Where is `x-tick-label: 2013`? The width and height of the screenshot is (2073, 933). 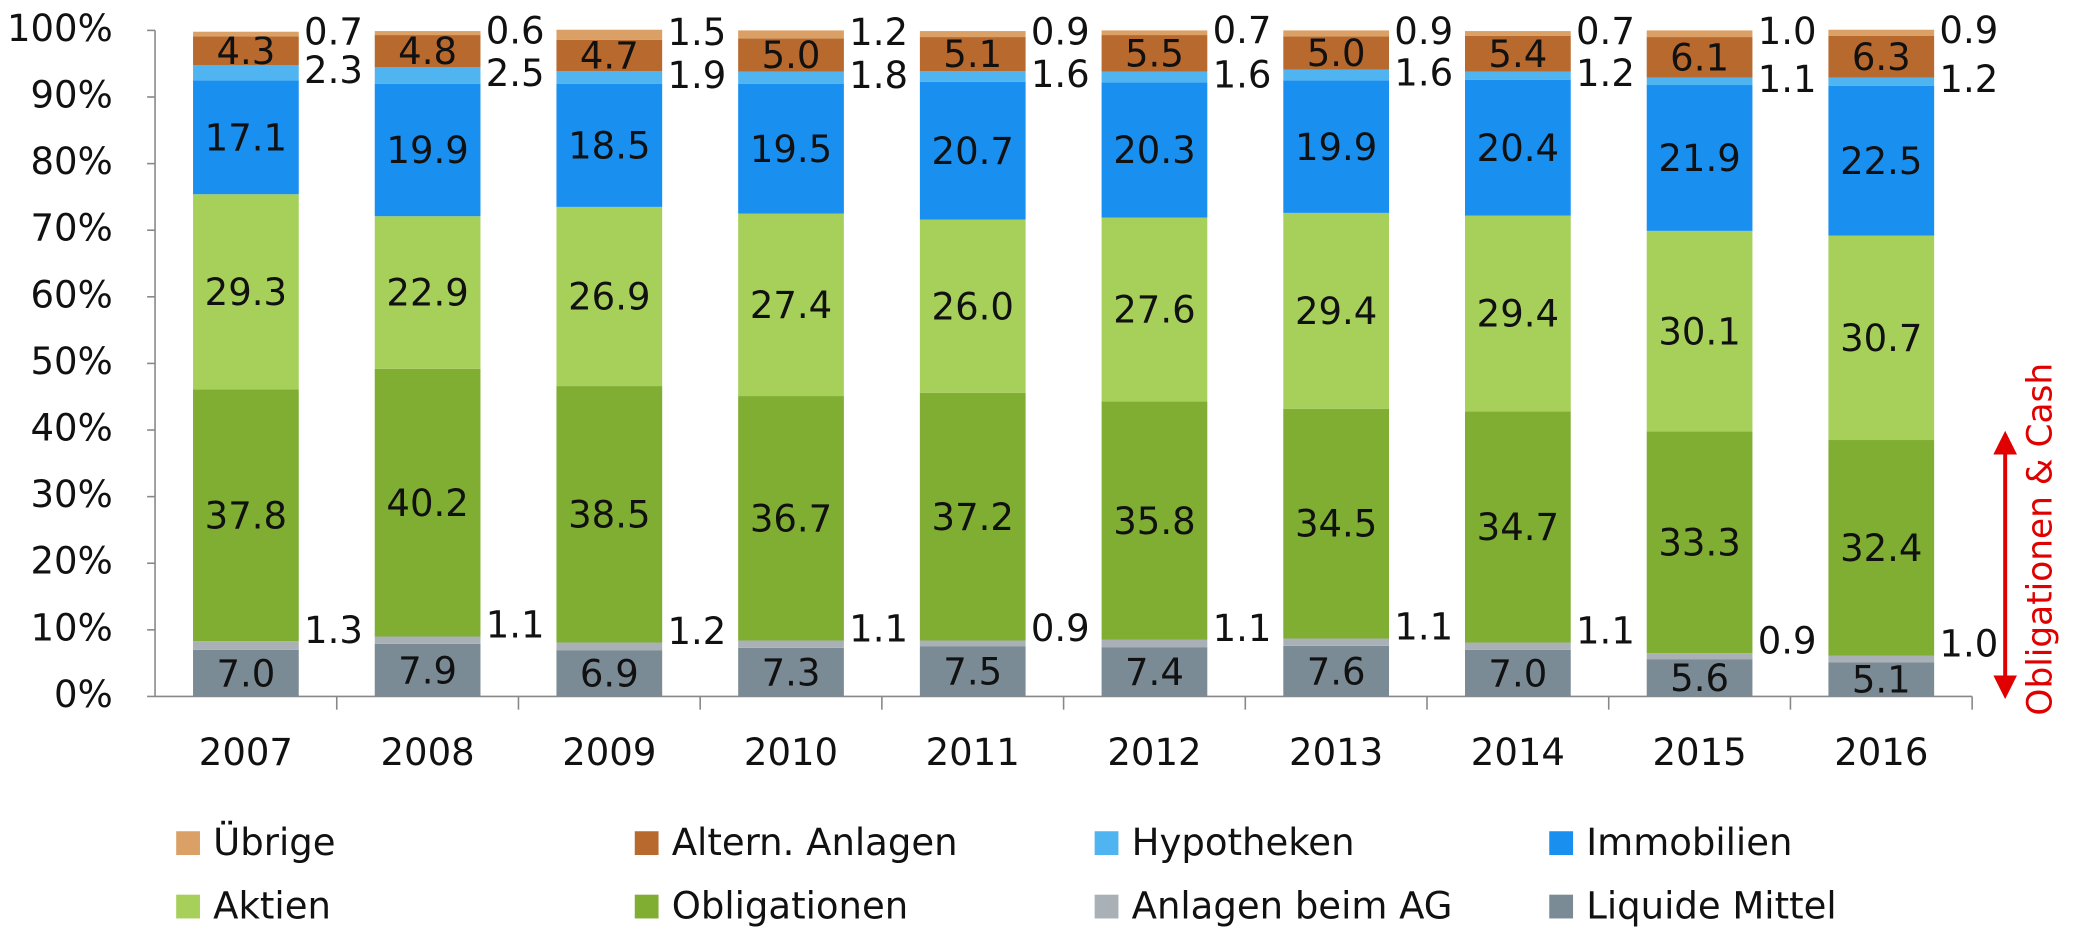
x-tick-label: 2013 is located at coordinates (1336, 752).